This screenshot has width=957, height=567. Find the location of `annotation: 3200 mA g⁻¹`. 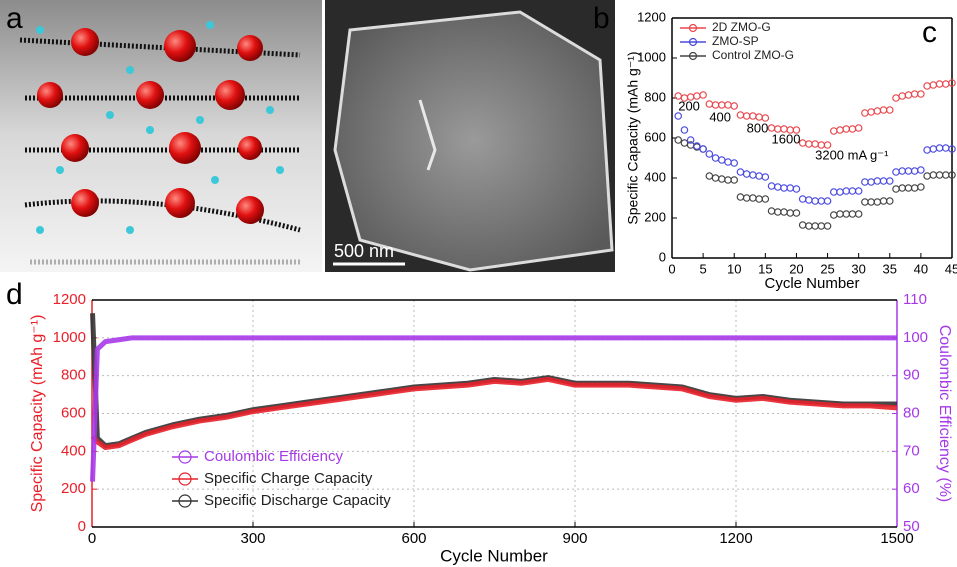

annotation: 3200 mA g⁻¹ is located at coordinates (852, 154).